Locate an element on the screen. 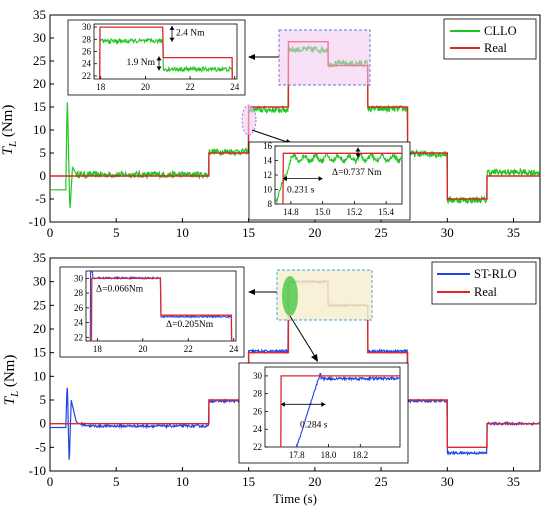 This screenshot has width=550, height=518. inset-x-tick-label: 15.0 is located at coordinates (323, 212).